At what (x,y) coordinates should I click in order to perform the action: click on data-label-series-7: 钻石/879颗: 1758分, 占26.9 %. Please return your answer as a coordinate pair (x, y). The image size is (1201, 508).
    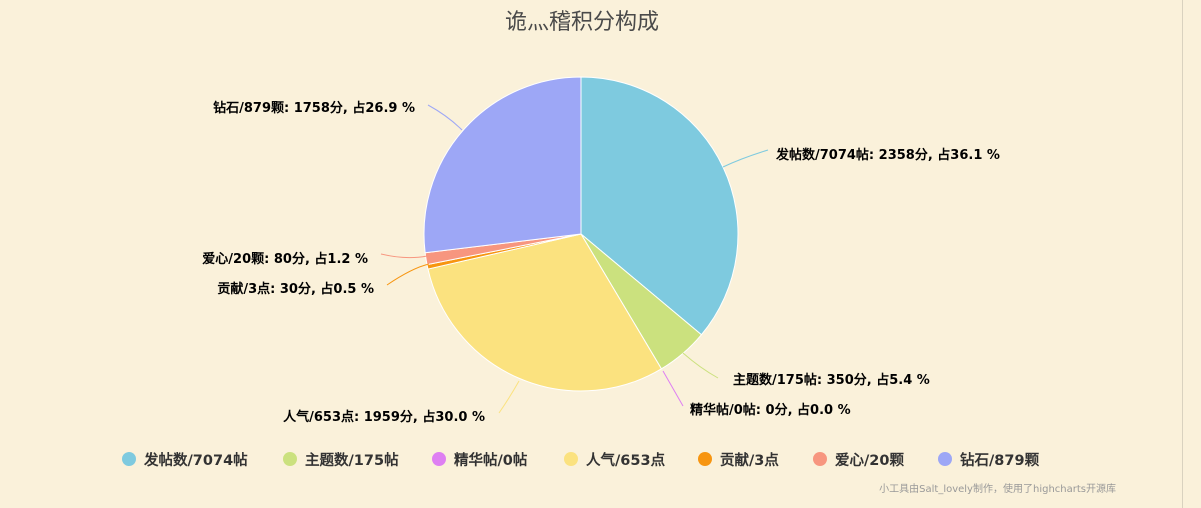
    Looking at the image, I should click on (314, 108).